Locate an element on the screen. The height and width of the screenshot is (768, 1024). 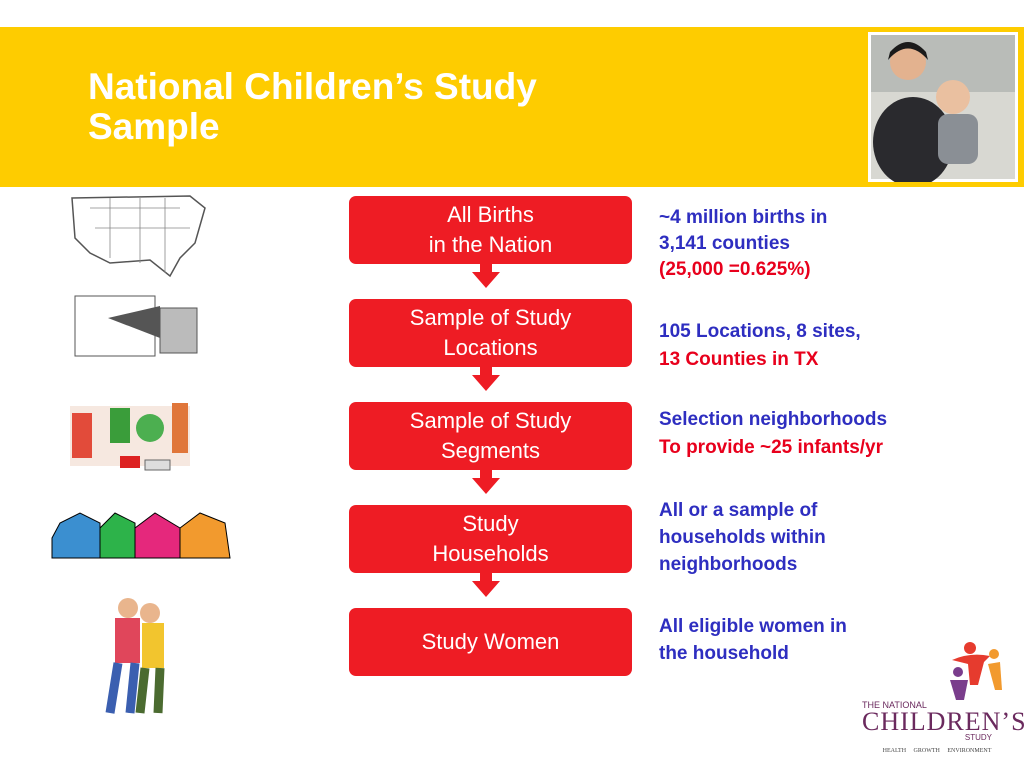
note-line: Selection neighborhoods is located at coordinates (773, 419).